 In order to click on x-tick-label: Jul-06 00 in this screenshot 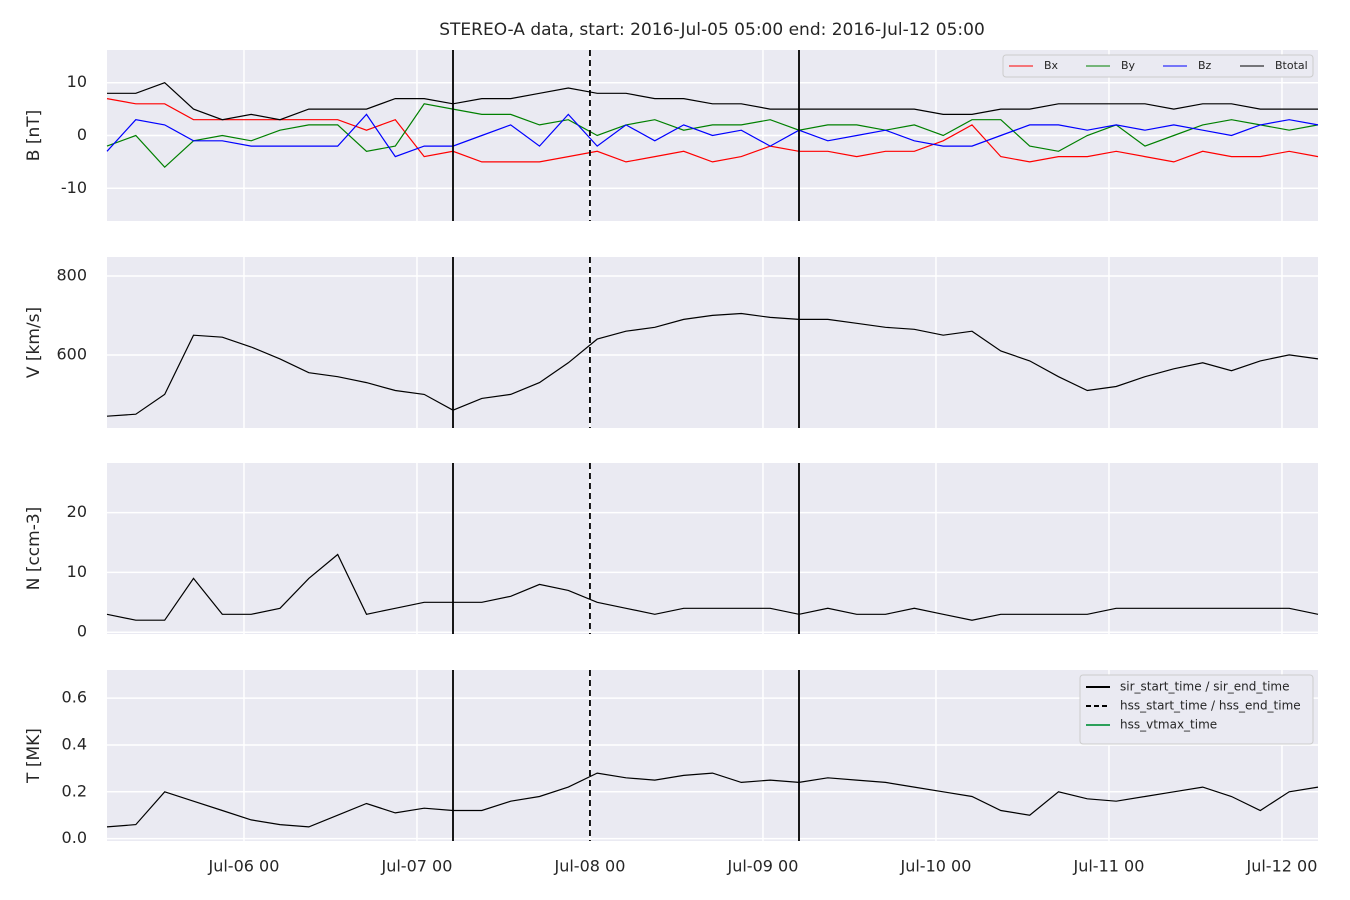, I will do `click(244, 866)`.